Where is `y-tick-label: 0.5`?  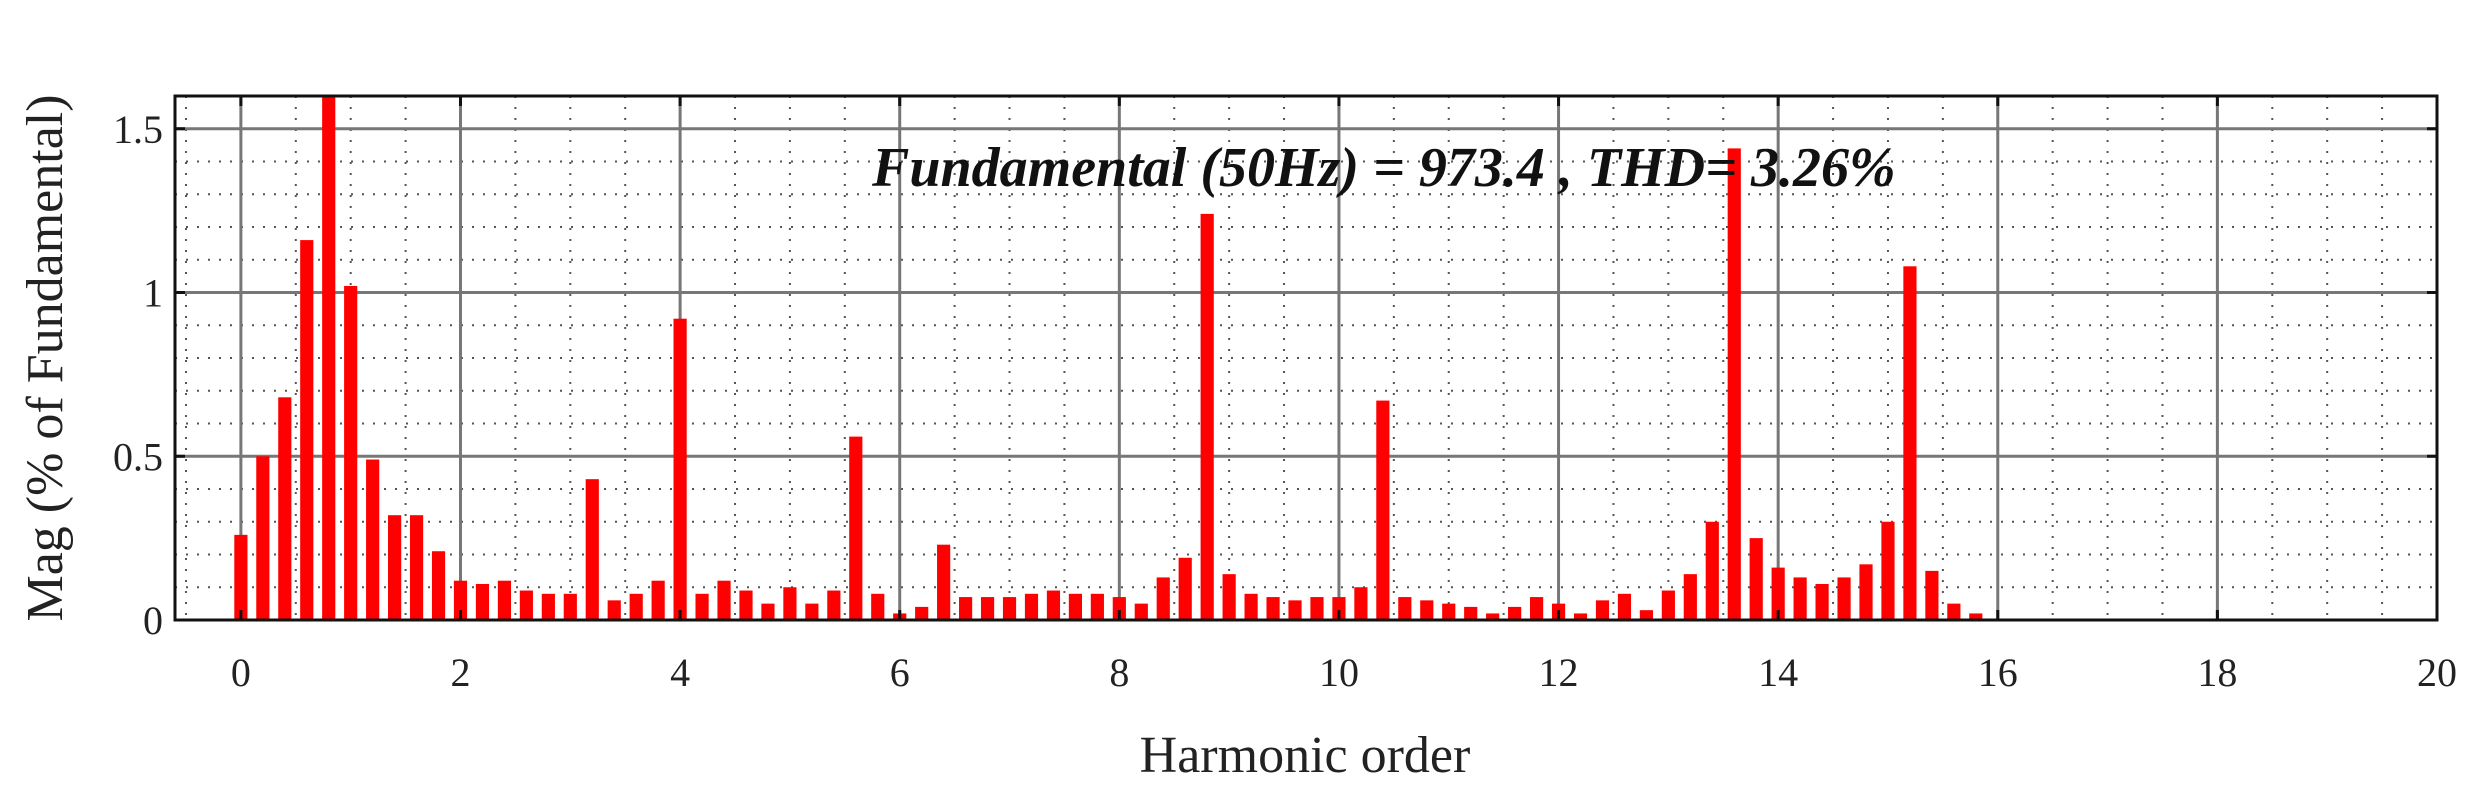 y-tick-label: 0.5 is located at coordinates (138, 456).